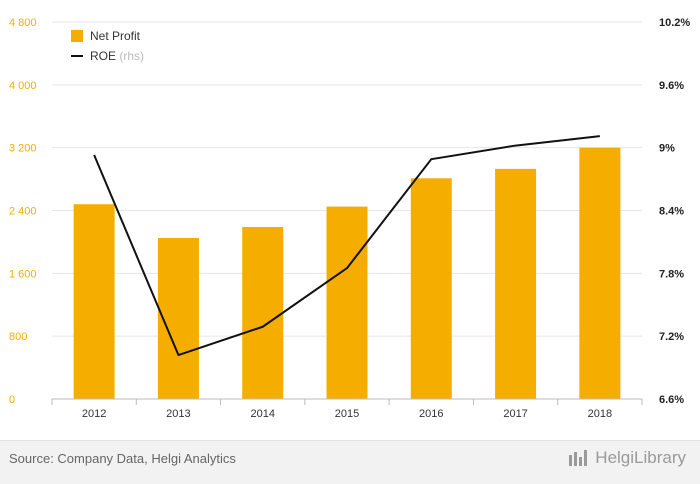  What do you see at coordinates (515, 414) in the screenshot?
I see `x-tick-label: 2017` at bounding box center [515, 414].